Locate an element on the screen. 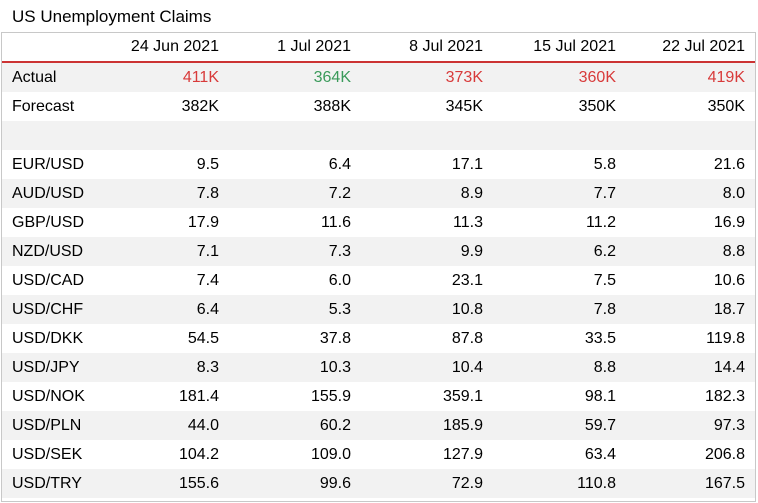 This screenshot has width=758, height=503. value-cell: 17.1 is located at coordinates (427, 164).